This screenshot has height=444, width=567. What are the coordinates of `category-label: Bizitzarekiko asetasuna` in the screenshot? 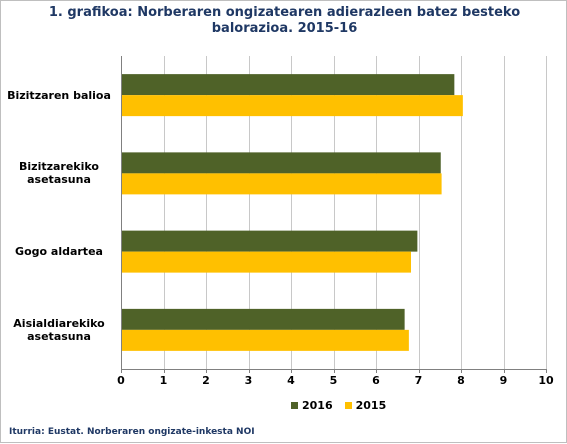 It's located at (59, 173).